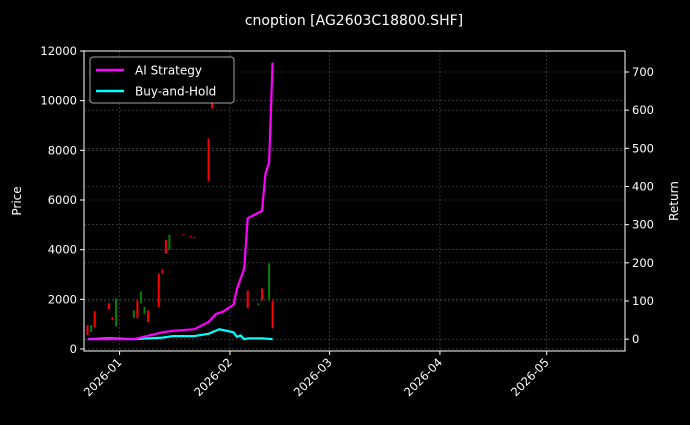  Describe the element at coordinates (168, 71) in the screenshot. I see `legend-label-strategy: AI Strategy` at that location.